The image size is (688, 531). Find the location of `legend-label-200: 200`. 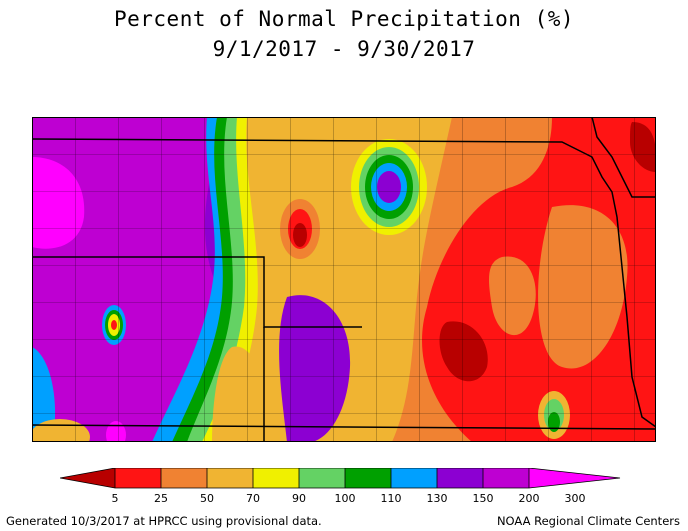

legend-label-200: 200 is located at coordinates (529, 498).